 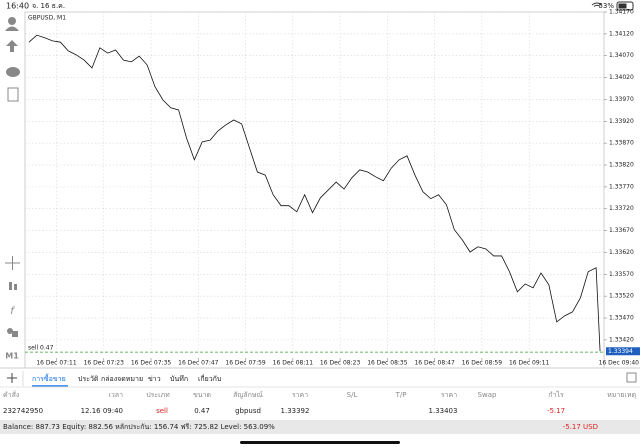 I want to click on crosshair-icon, so click(x=12, y=263).